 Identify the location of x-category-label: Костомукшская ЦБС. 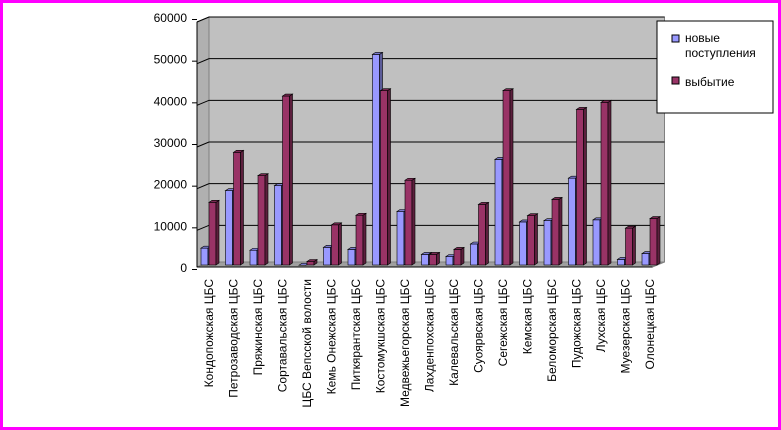
(381, 336).